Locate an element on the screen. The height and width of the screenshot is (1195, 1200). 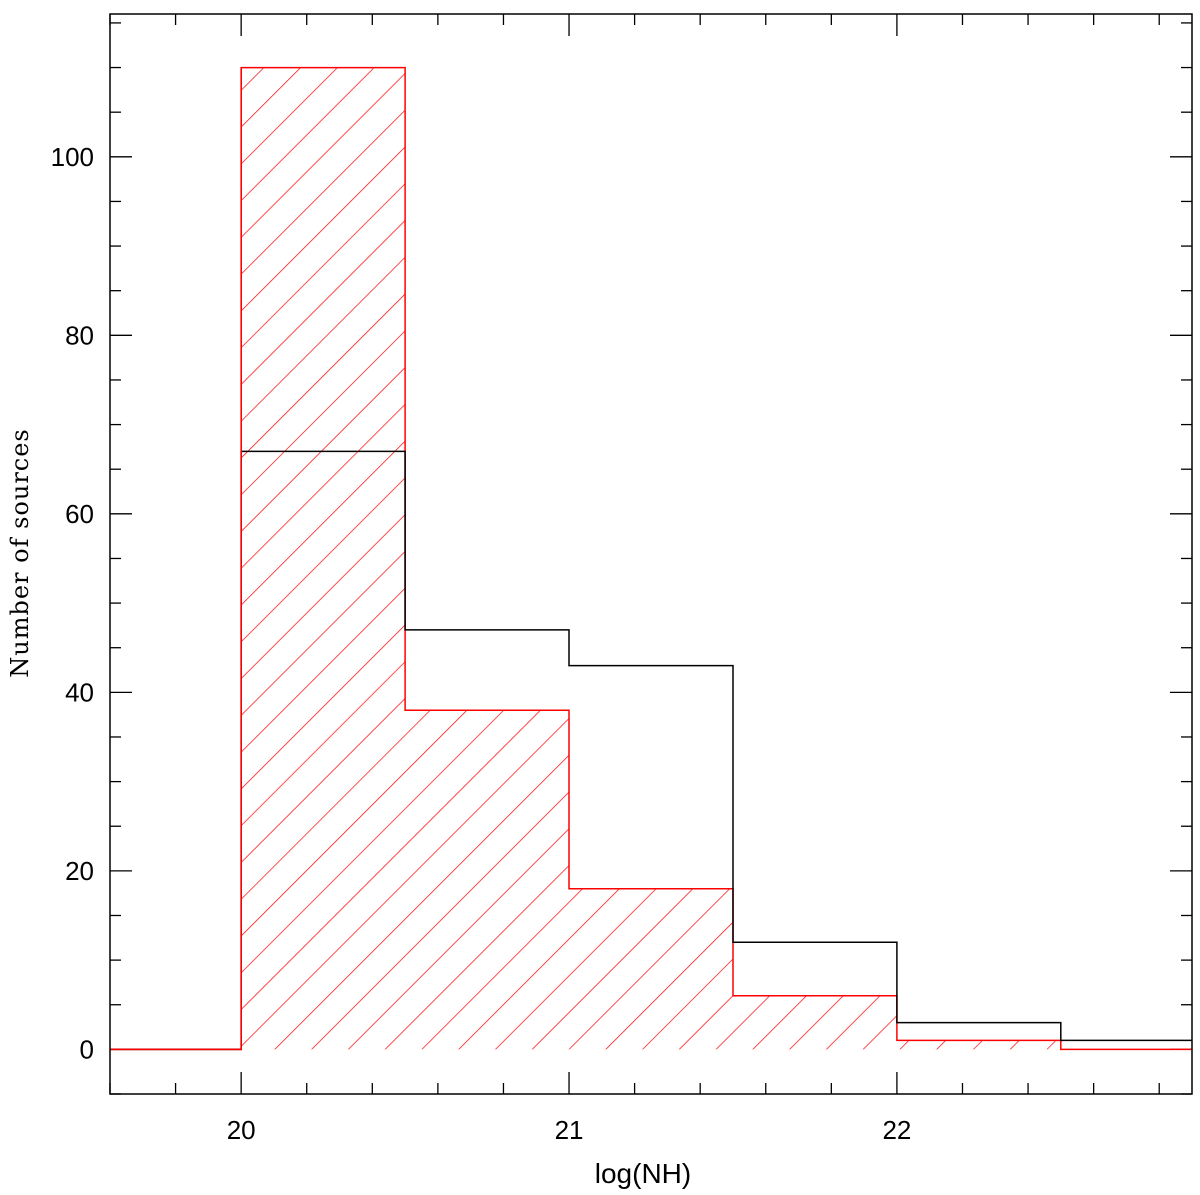
x-tick-label: 21 is located at coordinates (569, 1130).